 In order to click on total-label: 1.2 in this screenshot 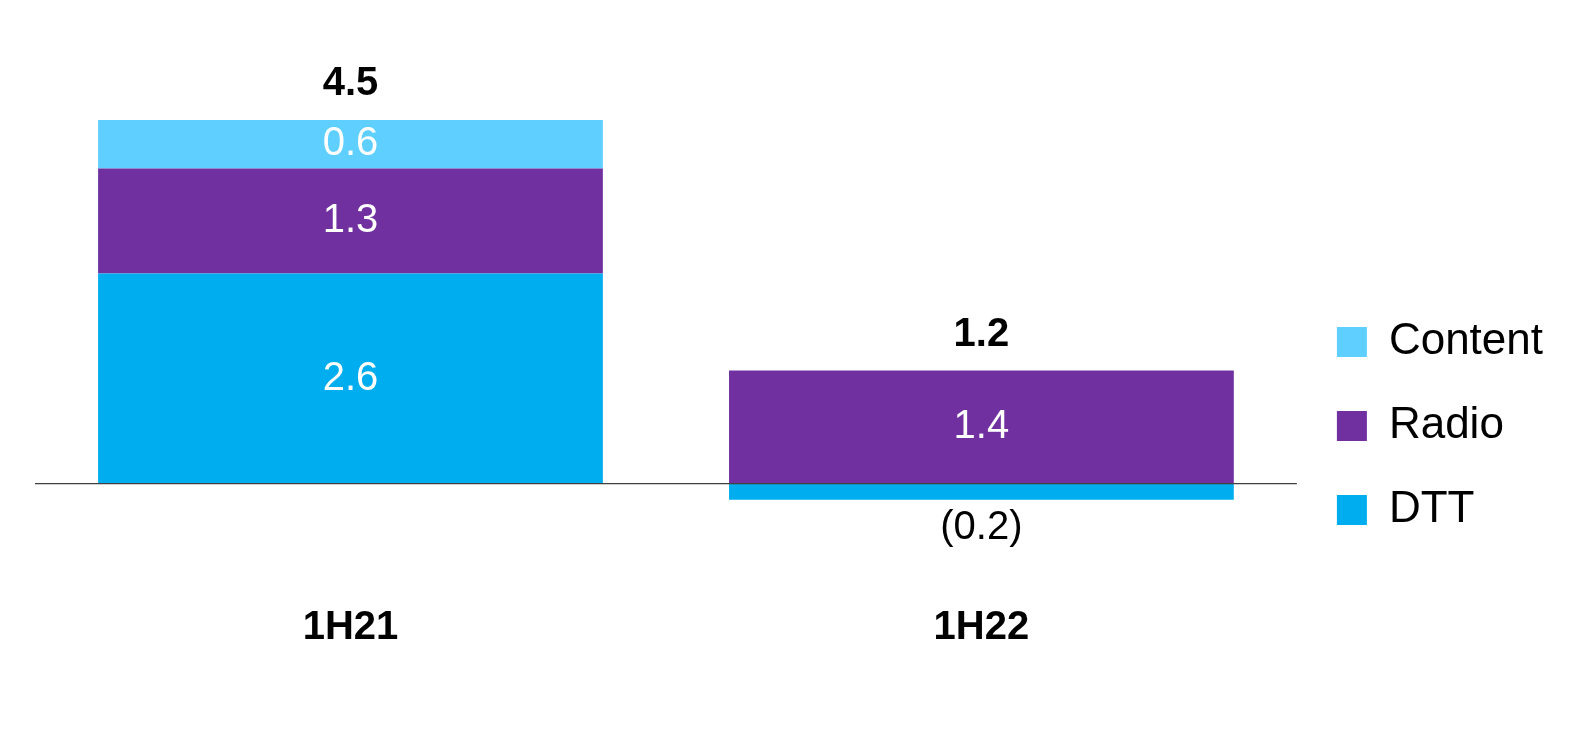, I will do `click(981, 331)`.